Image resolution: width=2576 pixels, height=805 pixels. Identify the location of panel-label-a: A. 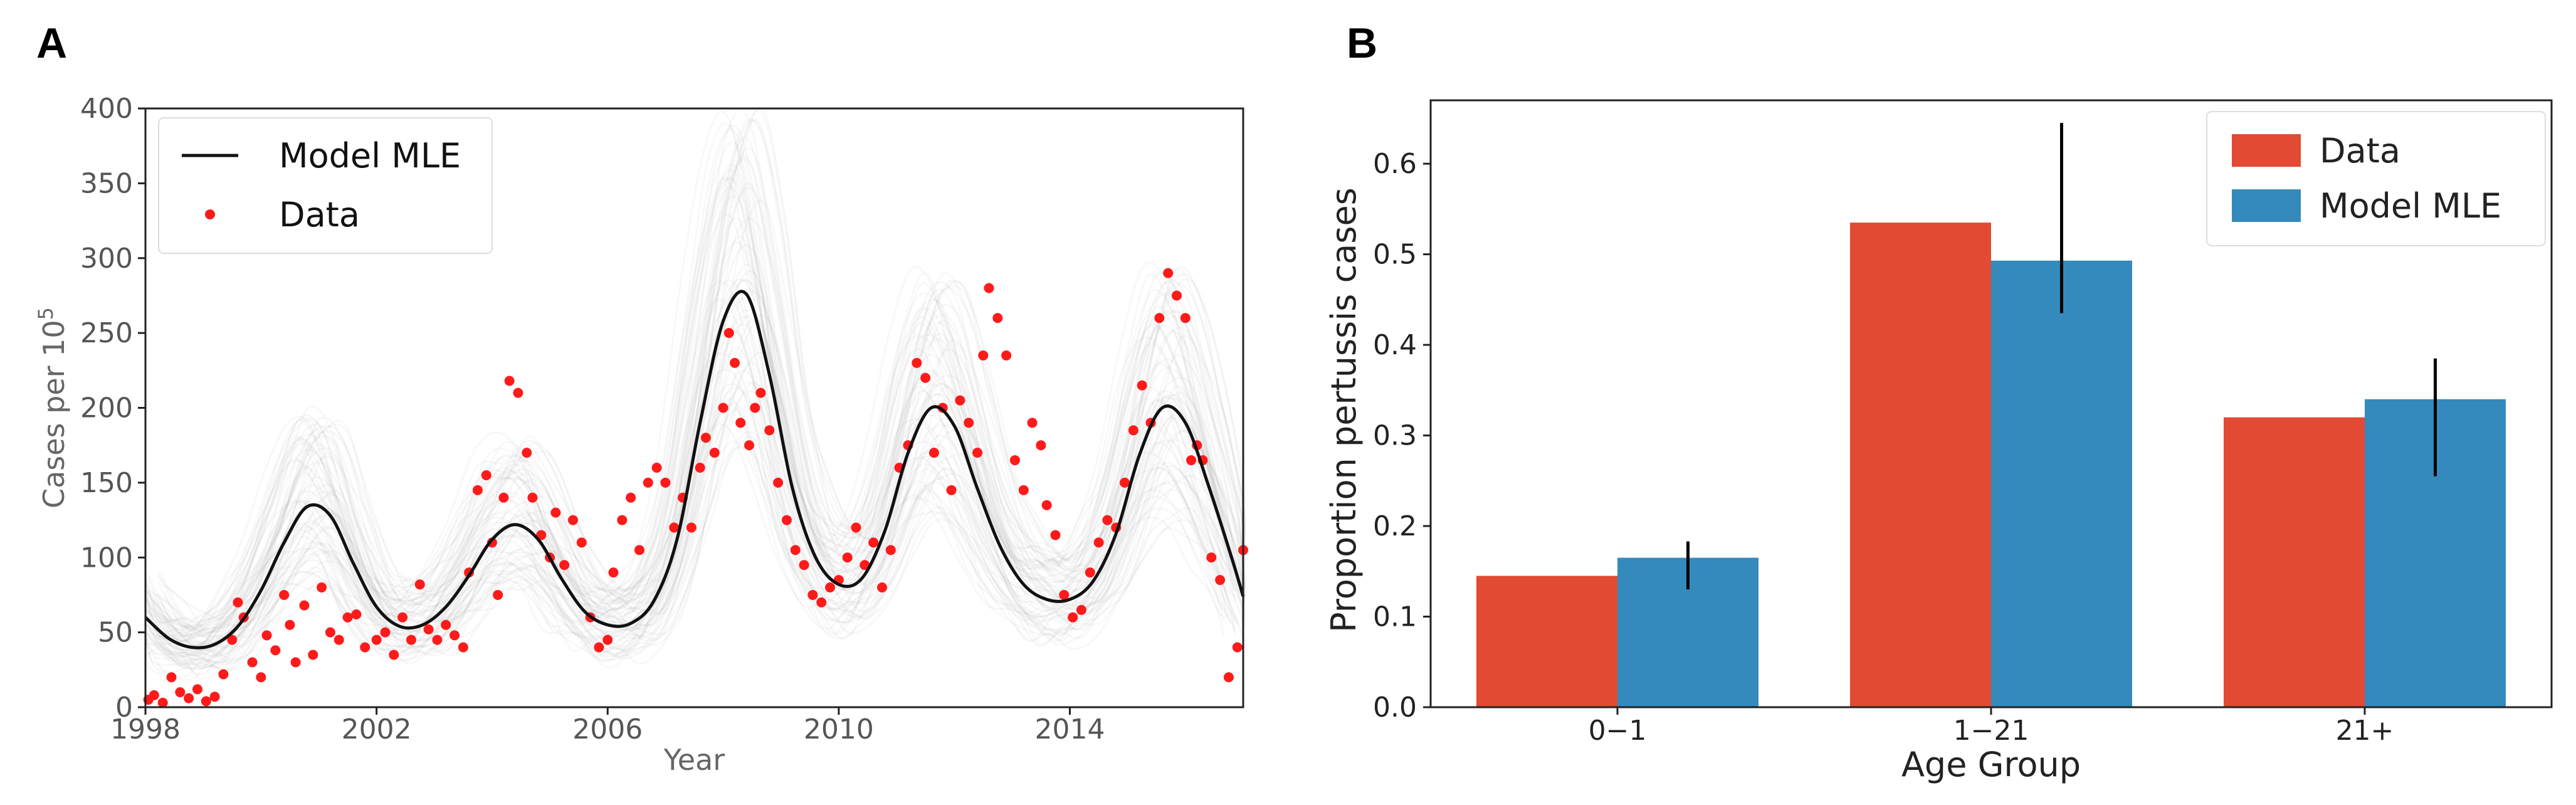
(51, 43).